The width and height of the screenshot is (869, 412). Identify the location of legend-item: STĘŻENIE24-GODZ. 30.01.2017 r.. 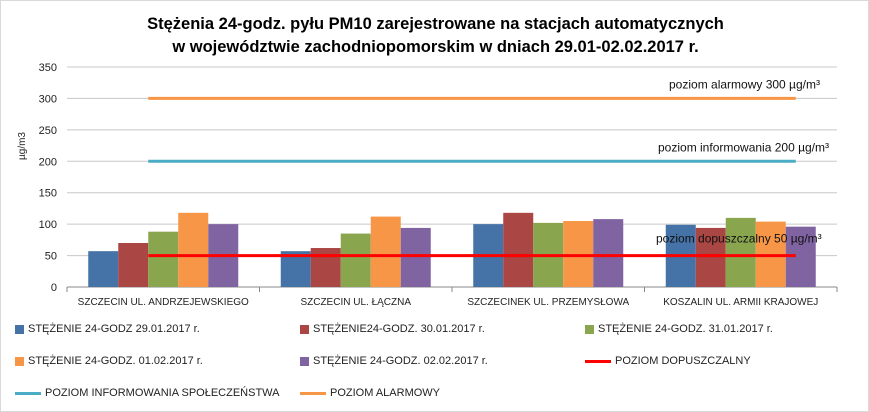
(392, 329).